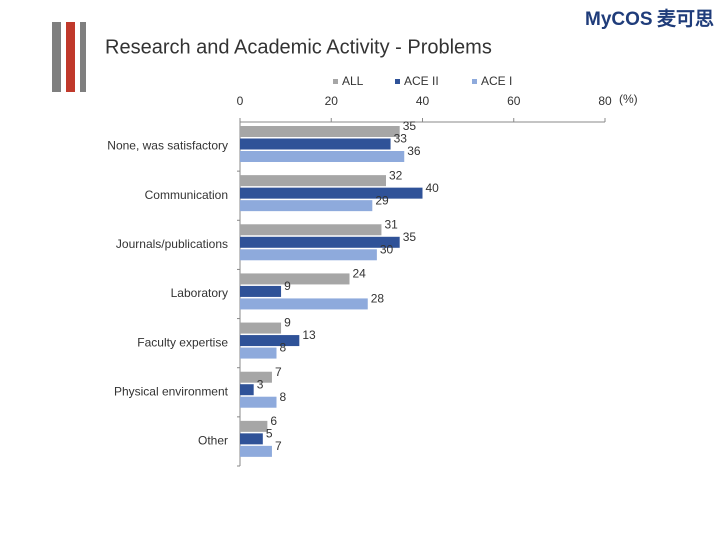 This screenshot has height=540, width=720. I want to click on data-label: 30, so click(387, 249).